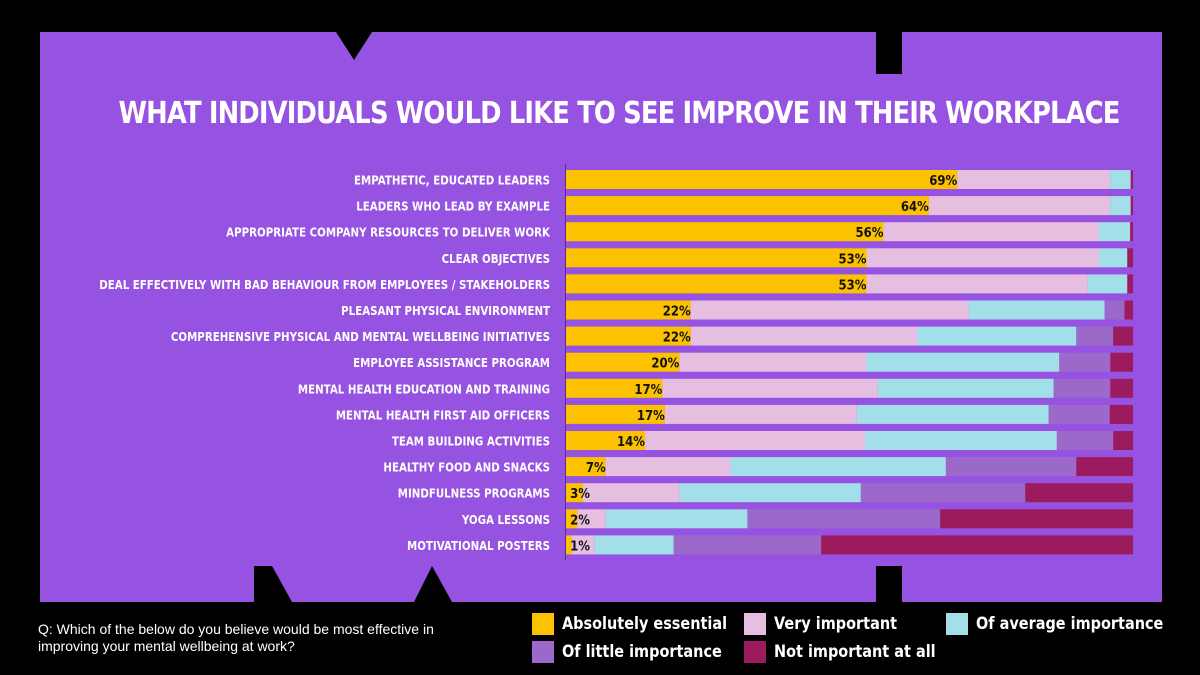 This screenshot has width=1200, height=675. What do you see at coordinates (943, 180) in the screenshot?
I see `data-label: 69%` at bounding box center [943, 180].